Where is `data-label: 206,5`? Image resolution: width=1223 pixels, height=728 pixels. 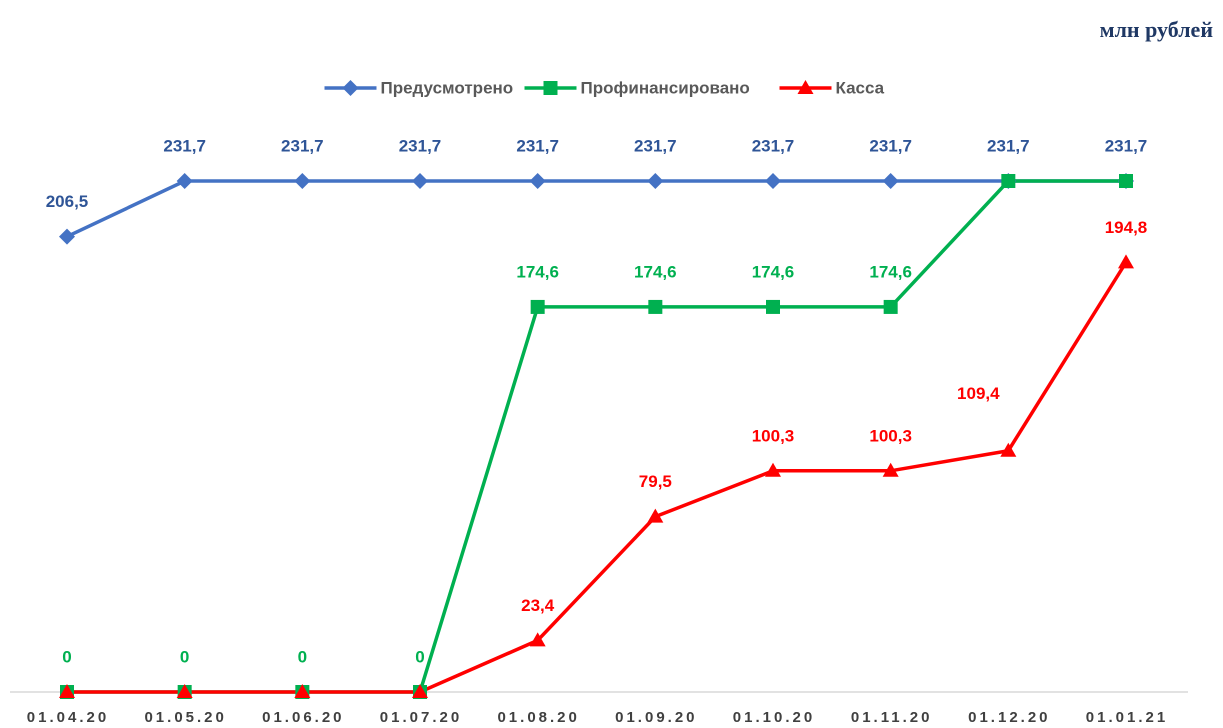
data-label: 206,5 is located at coordinates (67, 201).